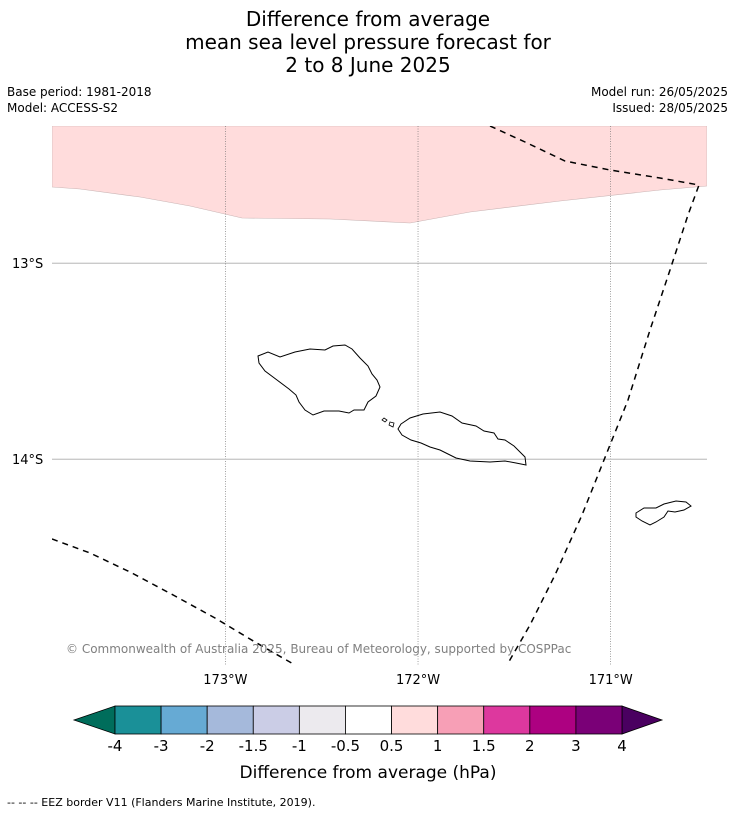 Image resolution: width=736 pixels, height=816 pixels. I want to click on manono-islet-outline, so click(384, 420).